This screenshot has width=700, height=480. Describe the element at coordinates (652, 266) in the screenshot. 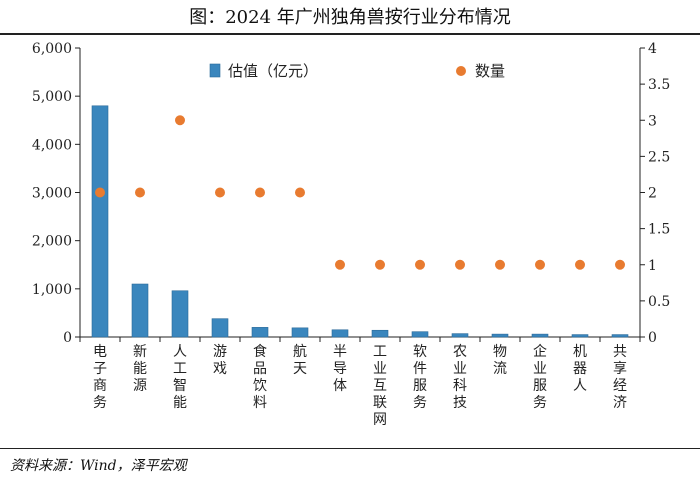

I see `right-tick-label: 1` at that location.